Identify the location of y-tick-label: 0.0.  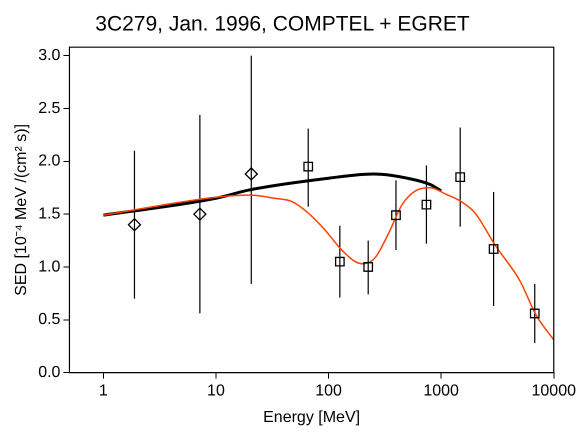
(49, 373).